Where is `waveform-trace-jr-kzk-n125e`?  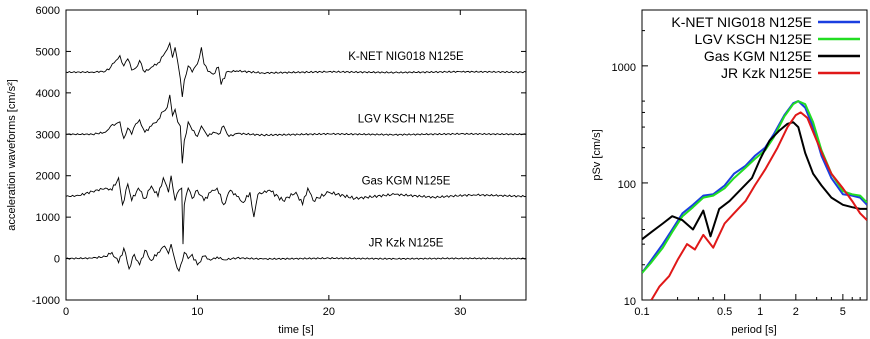 waveform-trace-jr-kzk-n125e is located at coordinates (296, 258).